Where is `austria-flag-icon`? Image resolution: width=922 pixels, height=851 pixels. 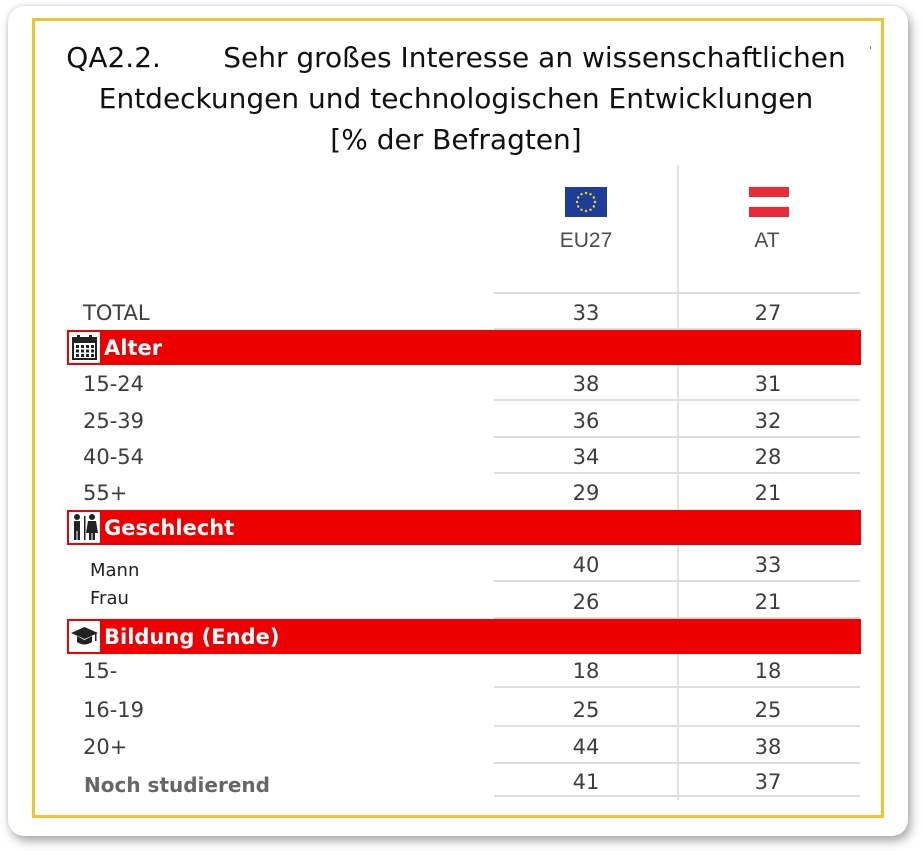
austria-flag-icon is located at coordinates (769, 202).